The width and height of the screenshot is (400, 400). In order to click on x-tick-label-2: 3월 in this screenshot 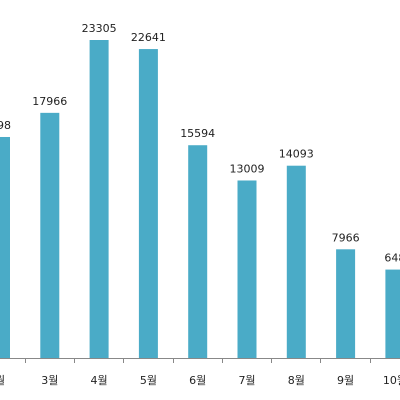, I will do `click(49, 380)`.